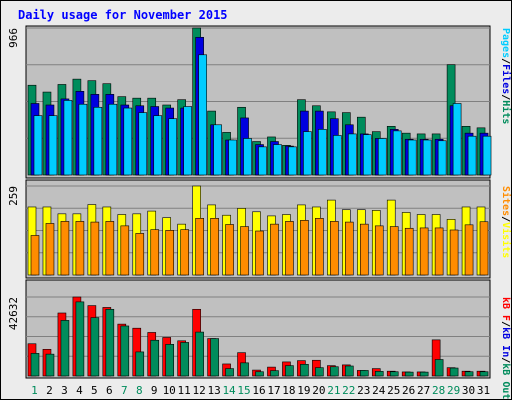  I want to click on y-tick-label: 966, so click(13, 38).